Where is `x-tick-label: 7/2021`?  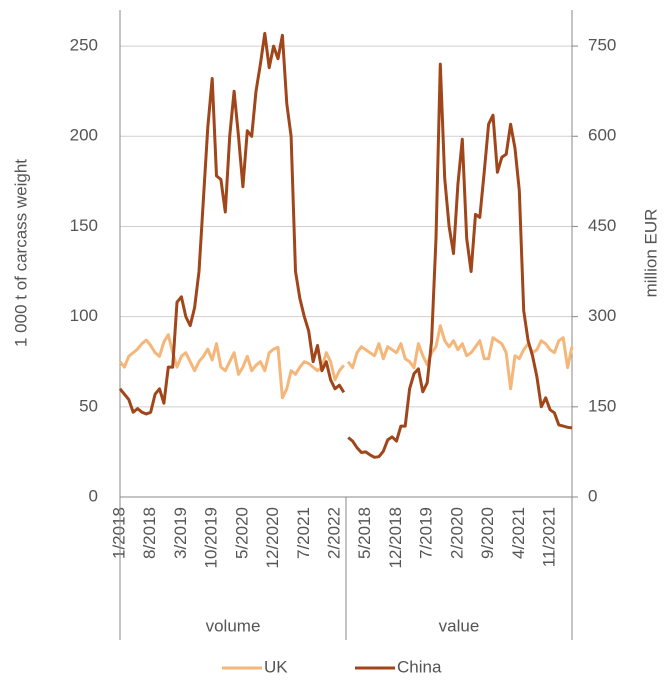 x-tick-label: 7/2021 is located at coordinates (303, 533).